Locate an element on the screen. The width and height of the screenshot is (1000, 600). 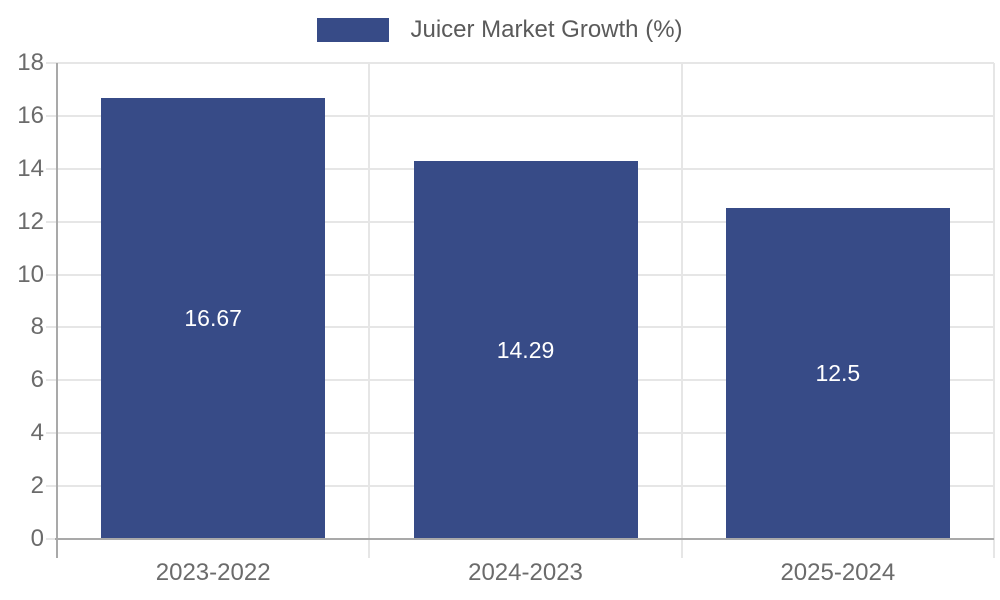
x-axis-line is located at coordinates (524, 539).